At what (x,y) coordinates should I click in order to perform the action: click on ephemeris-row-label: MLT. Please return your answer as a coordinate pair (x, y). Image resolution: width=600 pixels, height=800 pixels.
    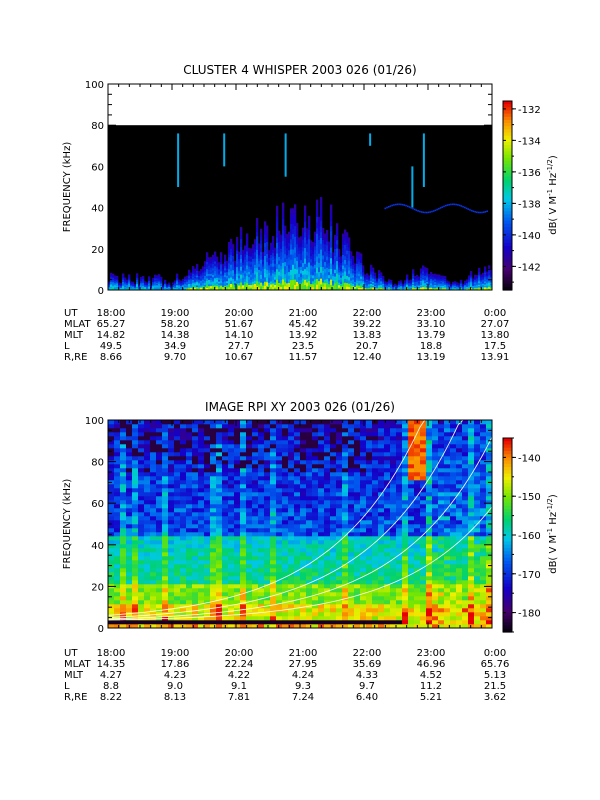
    Looking at the image, I should click on (74, 335).